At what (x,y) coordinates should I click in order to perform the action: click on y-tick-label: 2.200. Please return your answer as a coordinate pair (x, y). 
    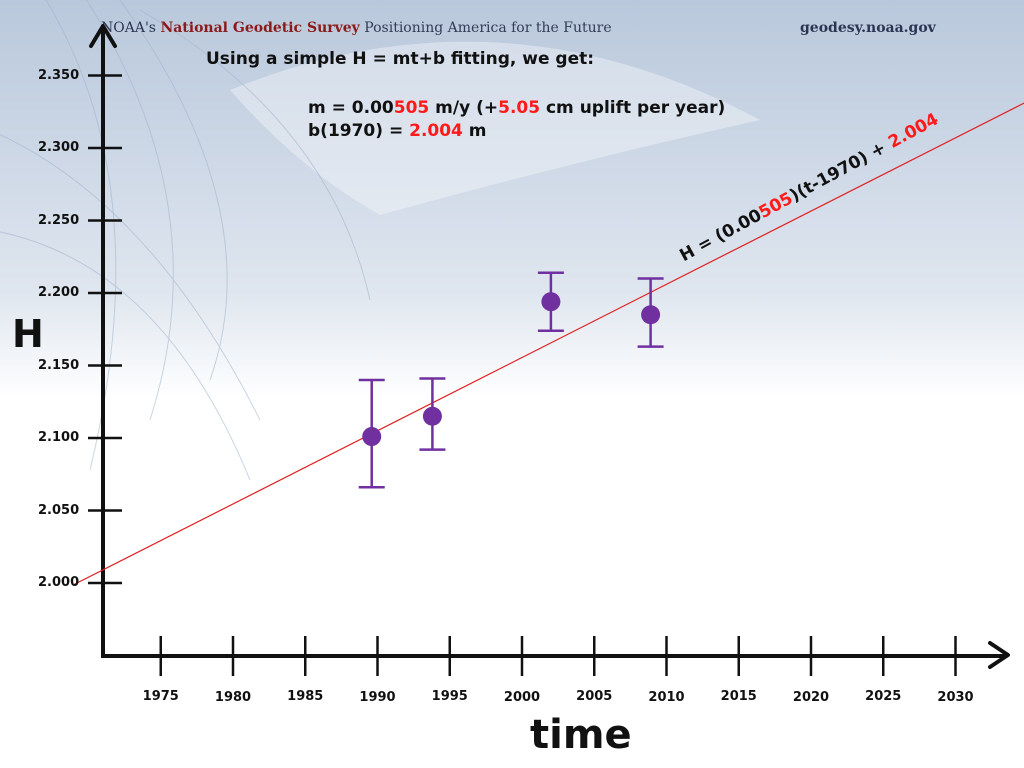
    Looking at the image, I should click on (59, 292).